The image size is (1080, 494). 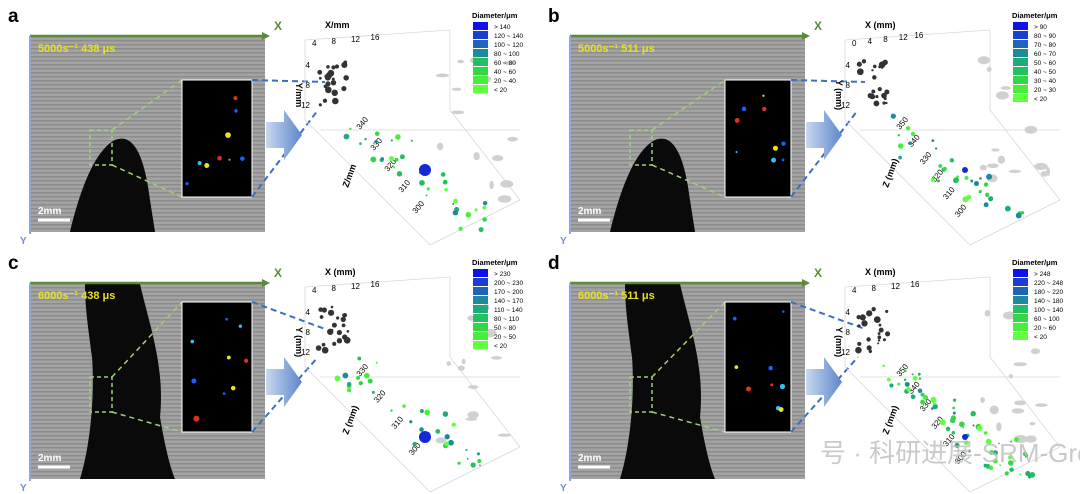 What do you see at coordinates (502, 274) in the screenshot?
I see `legend-label: > 230` at bounding box center [502, 274].